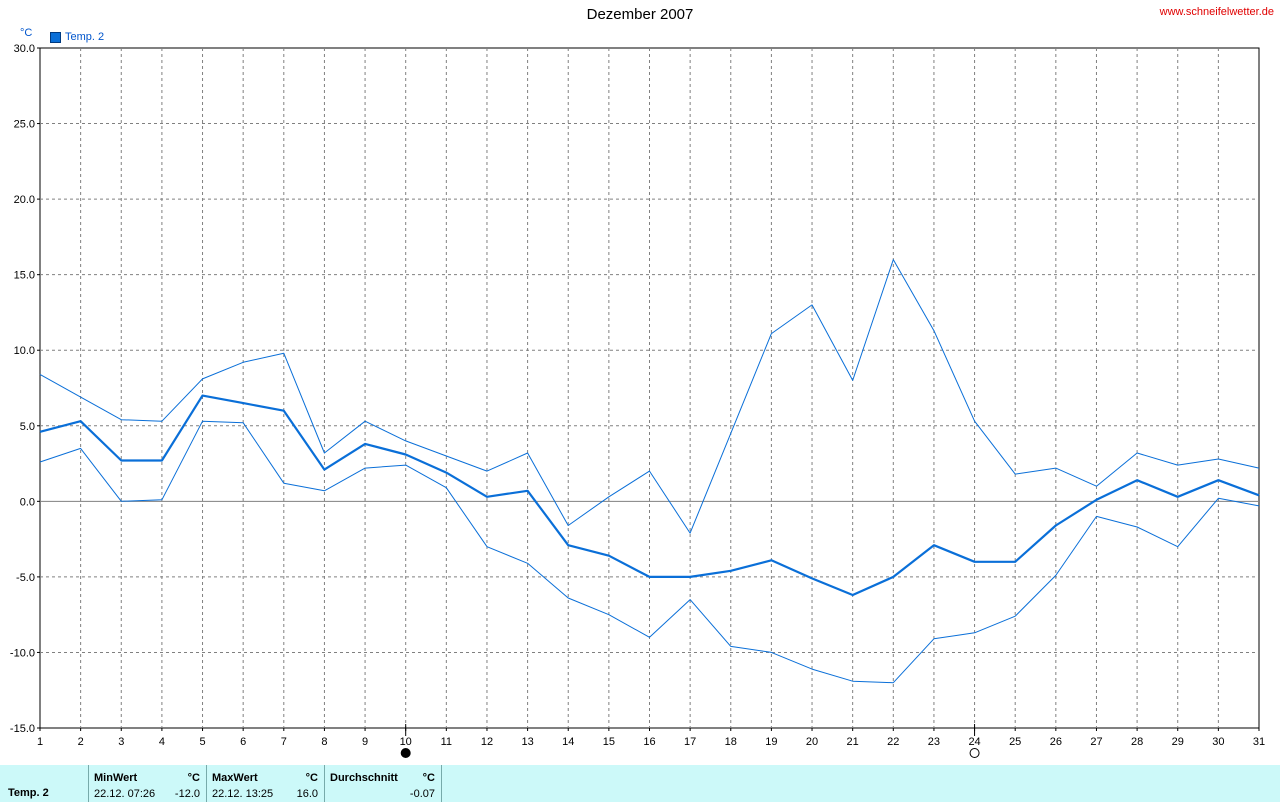  Describe the element at coordinates (265, 783) in the screenshot. I see `max-cell: MaxWert °C 22.12. 13:25 16.0` at that location.